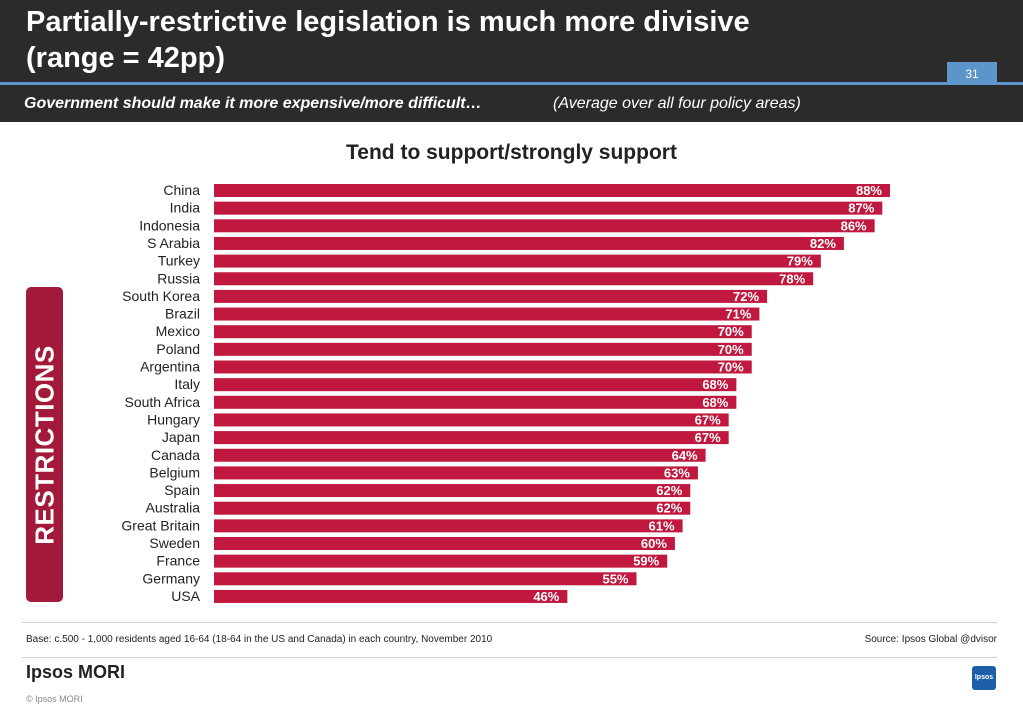 The height and width of the screenshot is (708, 1023). Describe the element at coordinates (185, 208) in the screenshot. I see `category-label: India` at that location.